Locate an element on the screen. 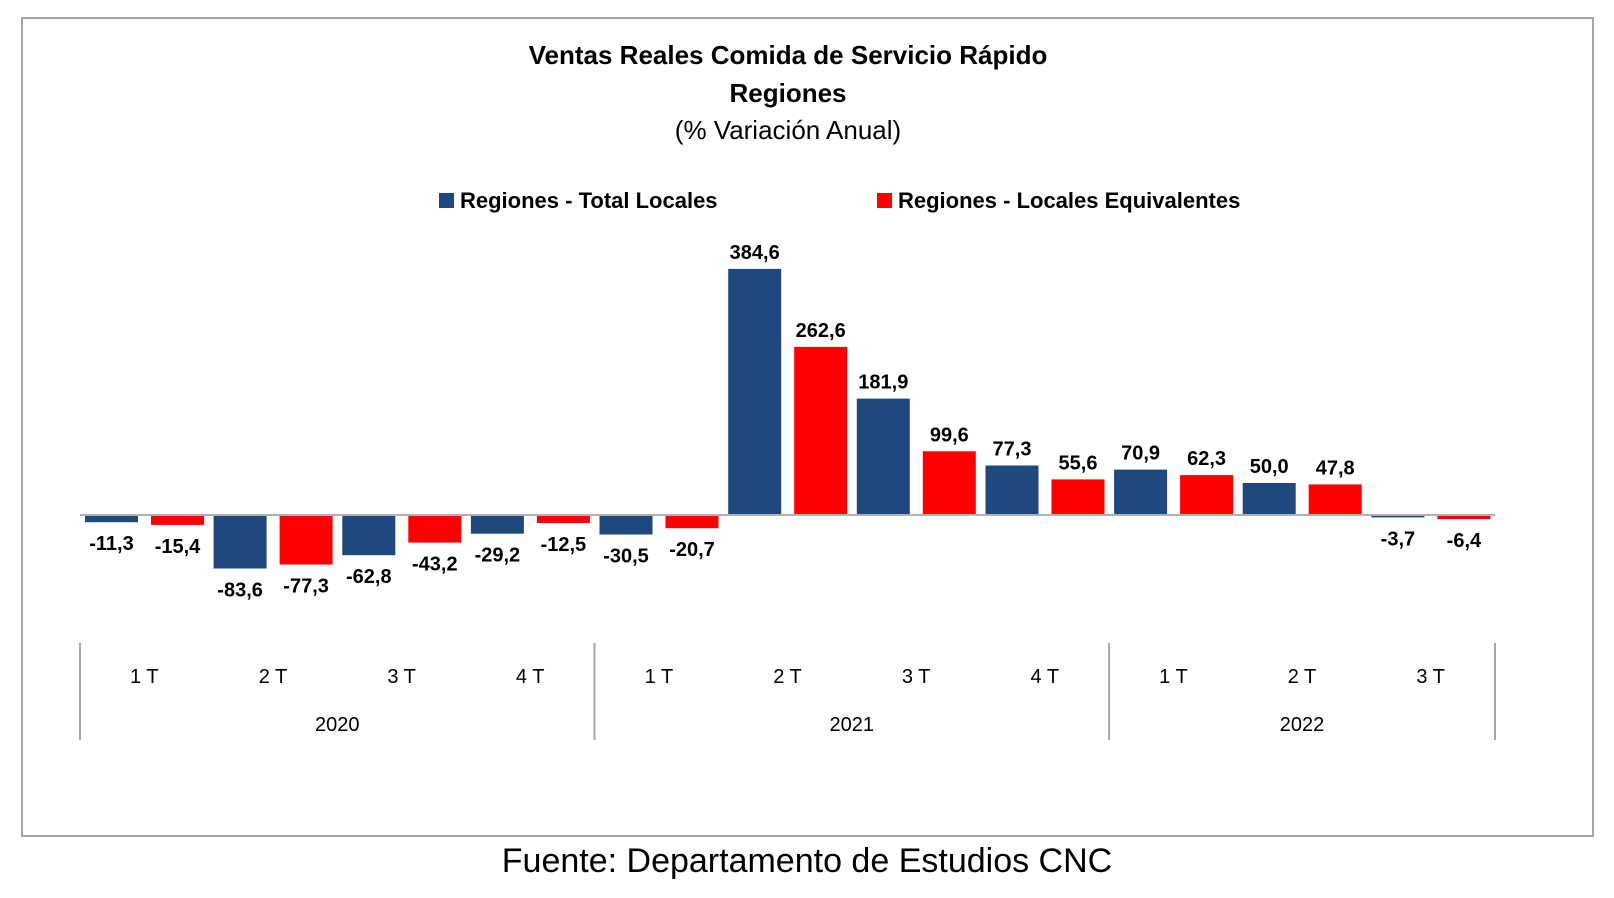 The image size is (1614, 898). chart-title: Ventas Reales Comida de Servicio Rápido is located at coordinates (788, 55).